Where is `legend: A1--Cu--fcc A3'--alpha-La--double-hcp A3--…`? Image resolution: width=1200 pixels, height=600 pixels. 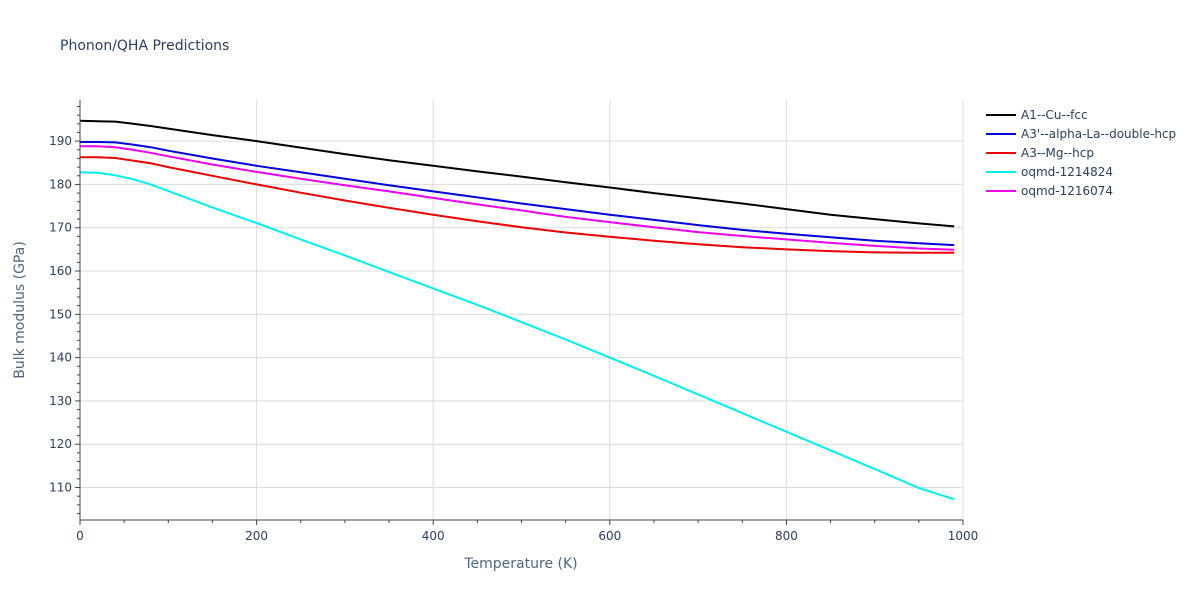
legend: A1--Cu--fcc A3'--alpha-La--double-hcp A3--… is located at coordinates (1081, 153).